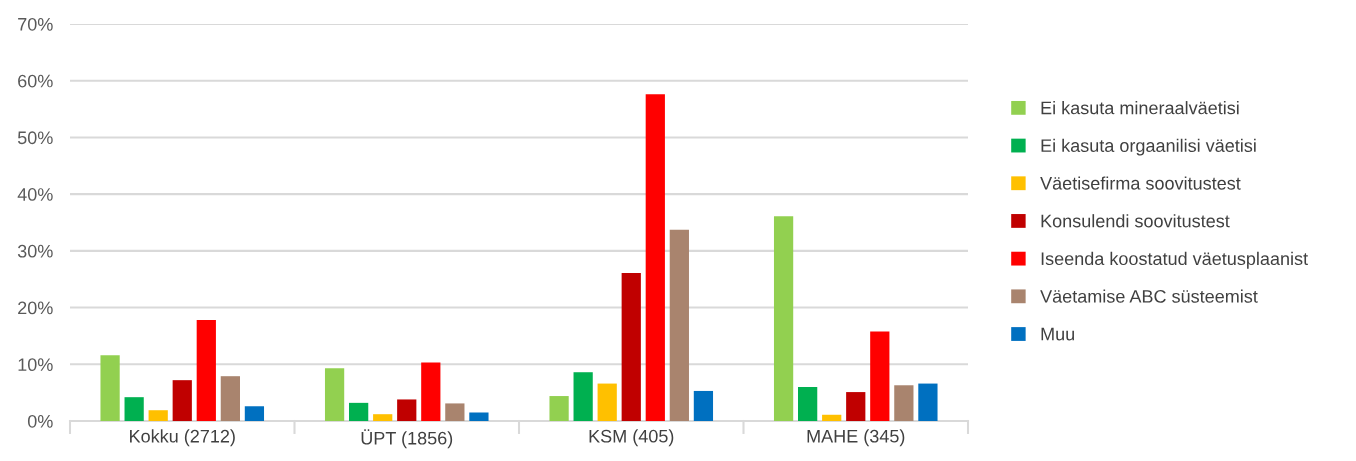 This screenshot has height=461, width=1356. I want to click on legend-label: Ei kasuta orgaanilisi väetisi, so click(1148, 147).